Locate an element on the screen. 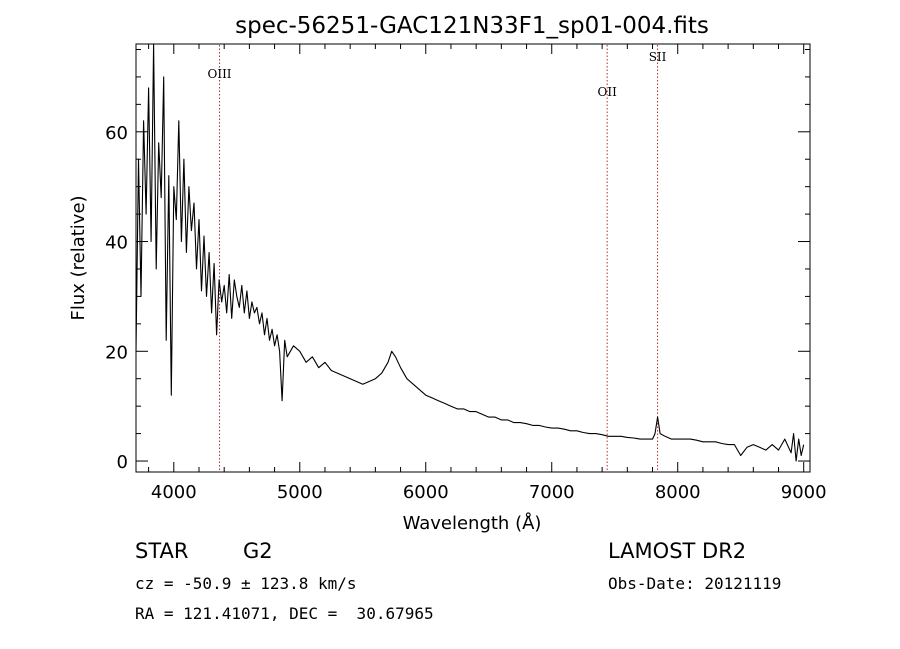  line-label-oiii: OIII is located at coordinates (219, 74).